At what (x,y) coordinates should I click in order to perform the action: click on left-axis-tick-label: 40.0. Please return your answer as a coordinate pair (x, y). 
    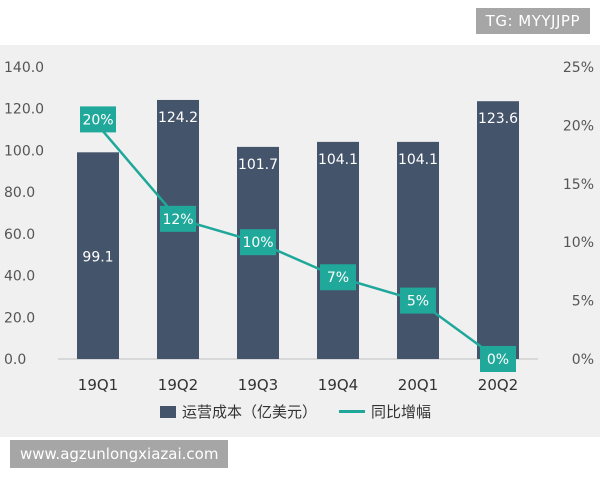
    Looking at the image, I should click on (19, 277).